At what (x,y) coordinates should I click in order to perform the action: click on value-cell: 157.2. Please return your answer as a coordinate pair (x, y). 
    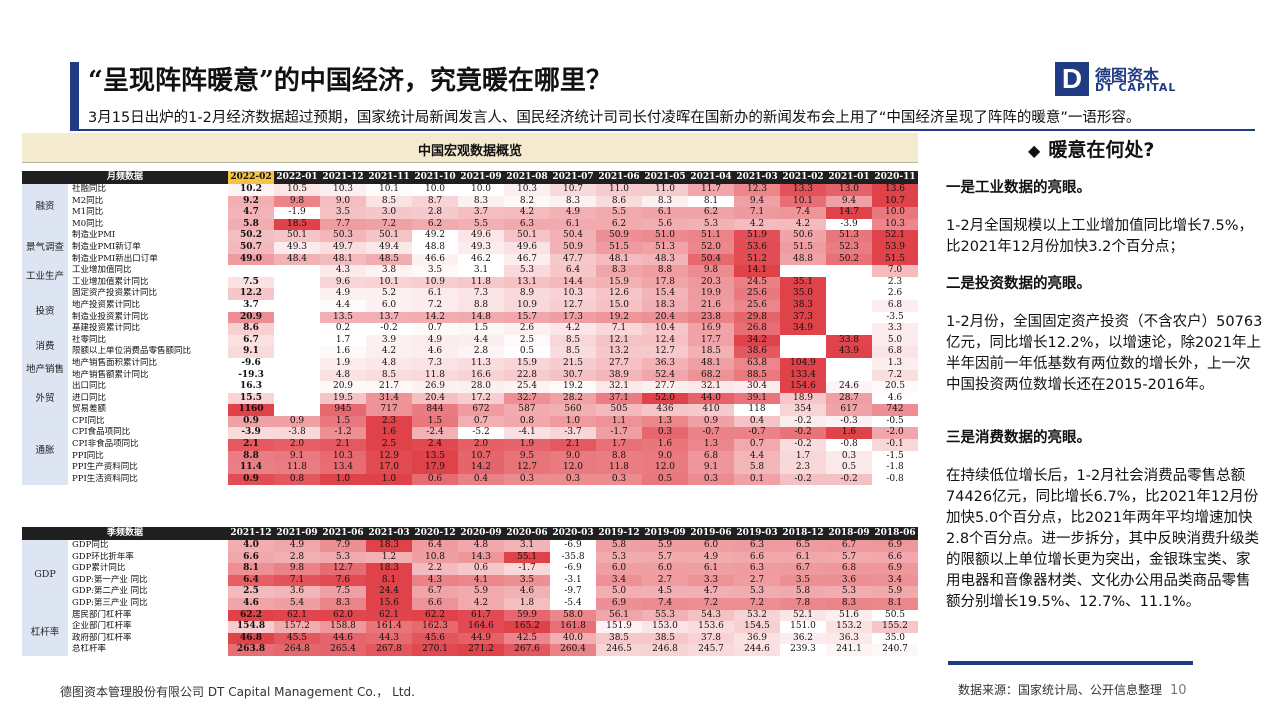
    Looking at the image, I should click on (297, 627).